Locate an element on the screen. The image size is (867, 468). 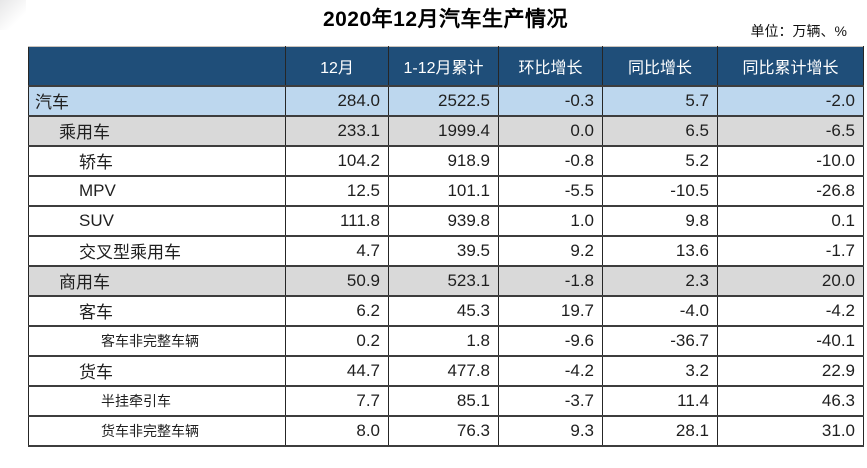
row-label: 乘用车 is located at coordinates (157, 130).